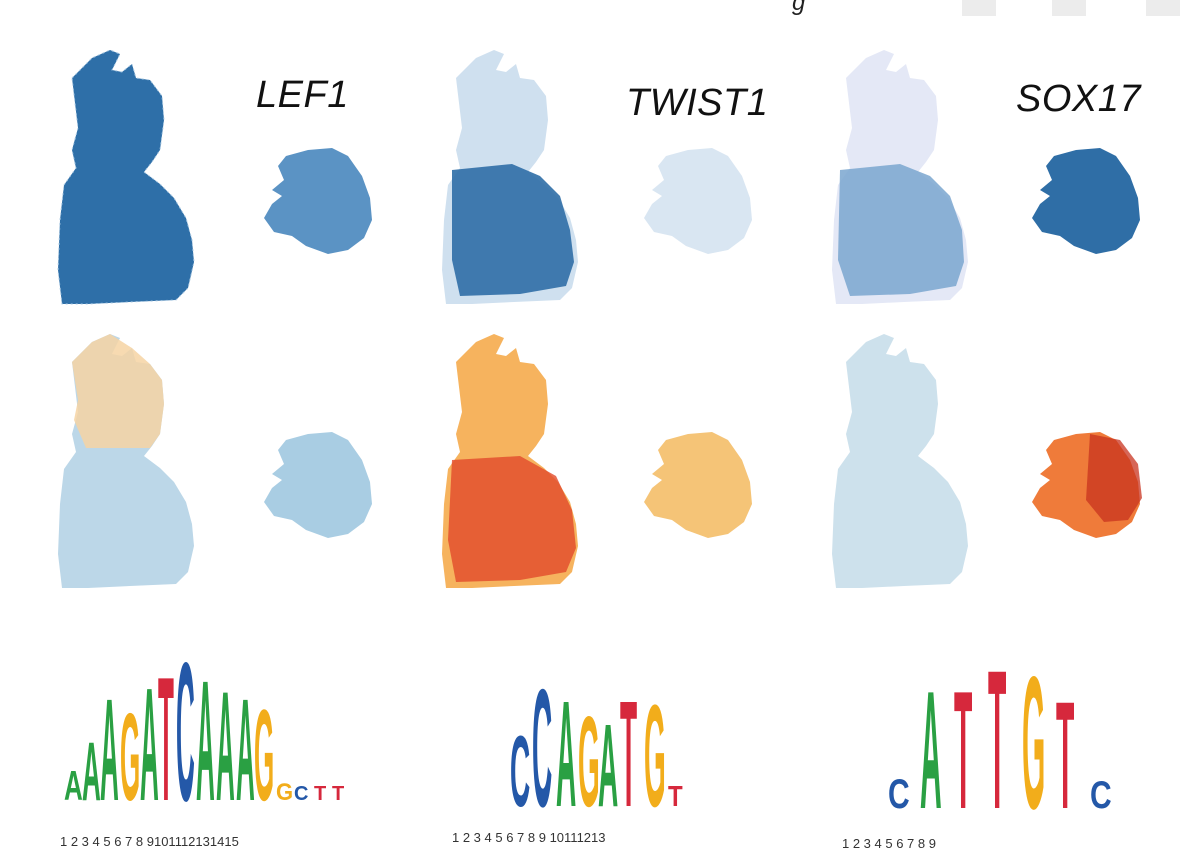  Describe the element at coordinates (302, 95) in the screenshot. I see `gene-title-lef1: LEF1` at that location.